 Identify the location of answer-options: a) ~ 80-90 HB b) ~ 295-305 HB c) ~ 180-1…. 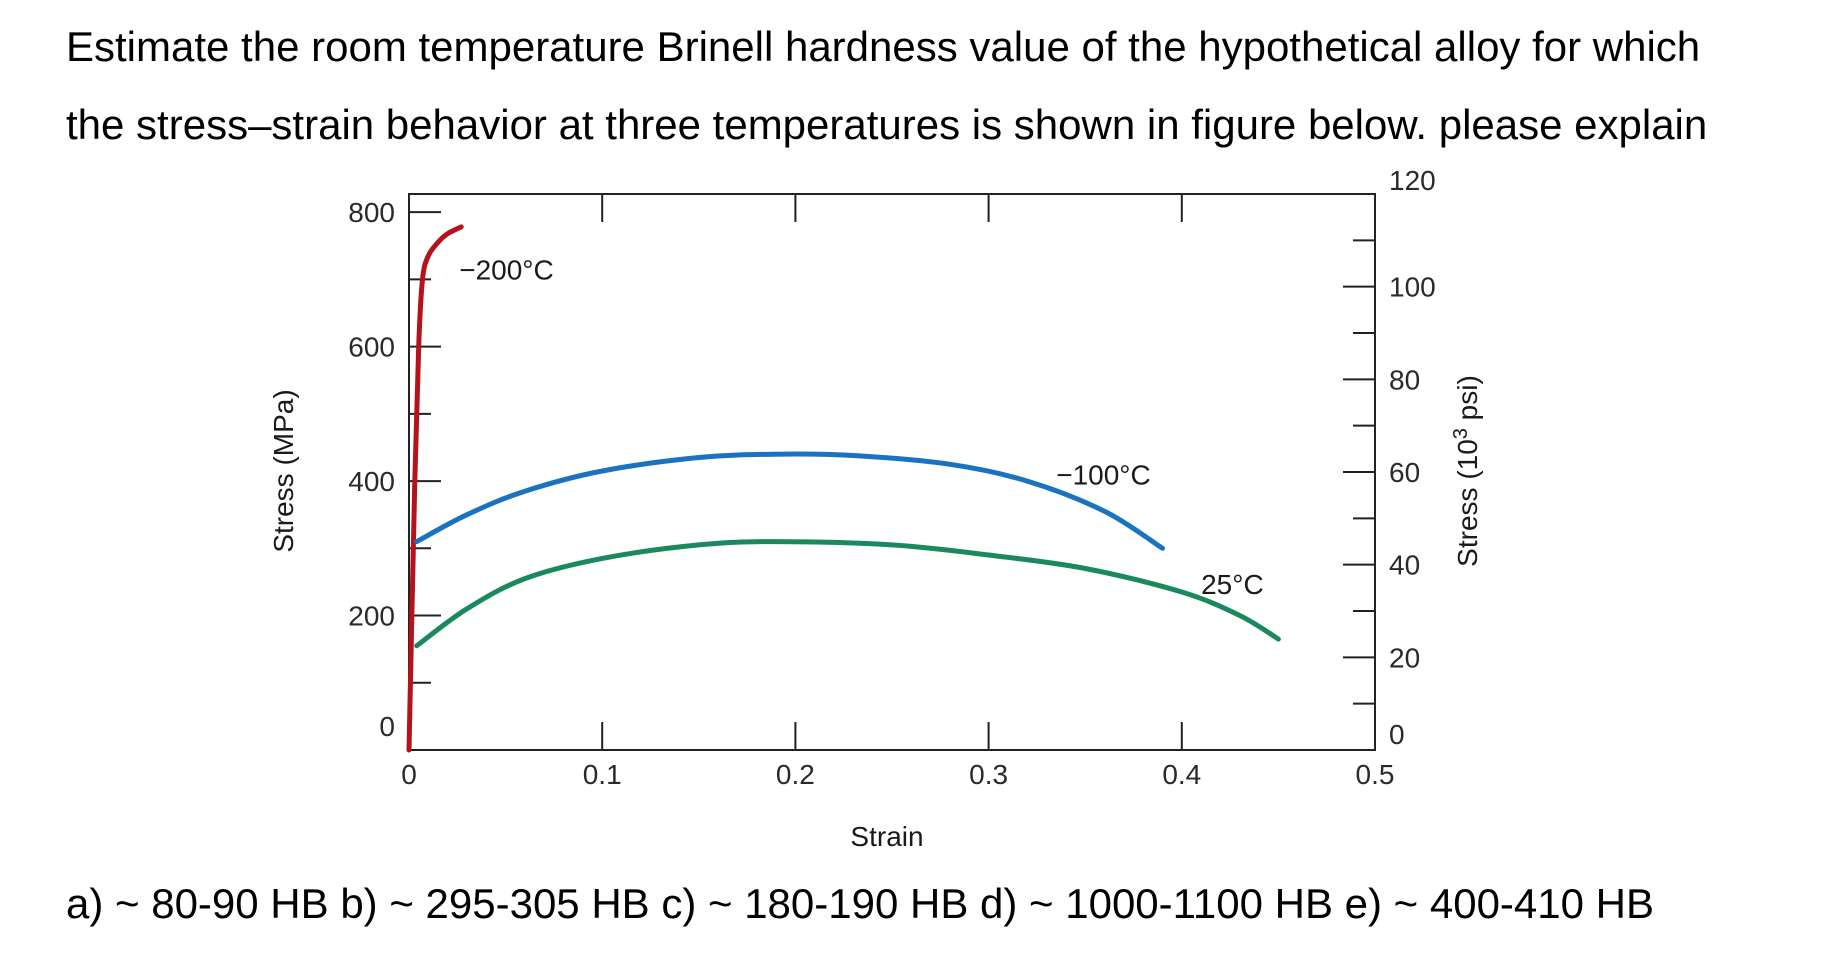
(860, 903).